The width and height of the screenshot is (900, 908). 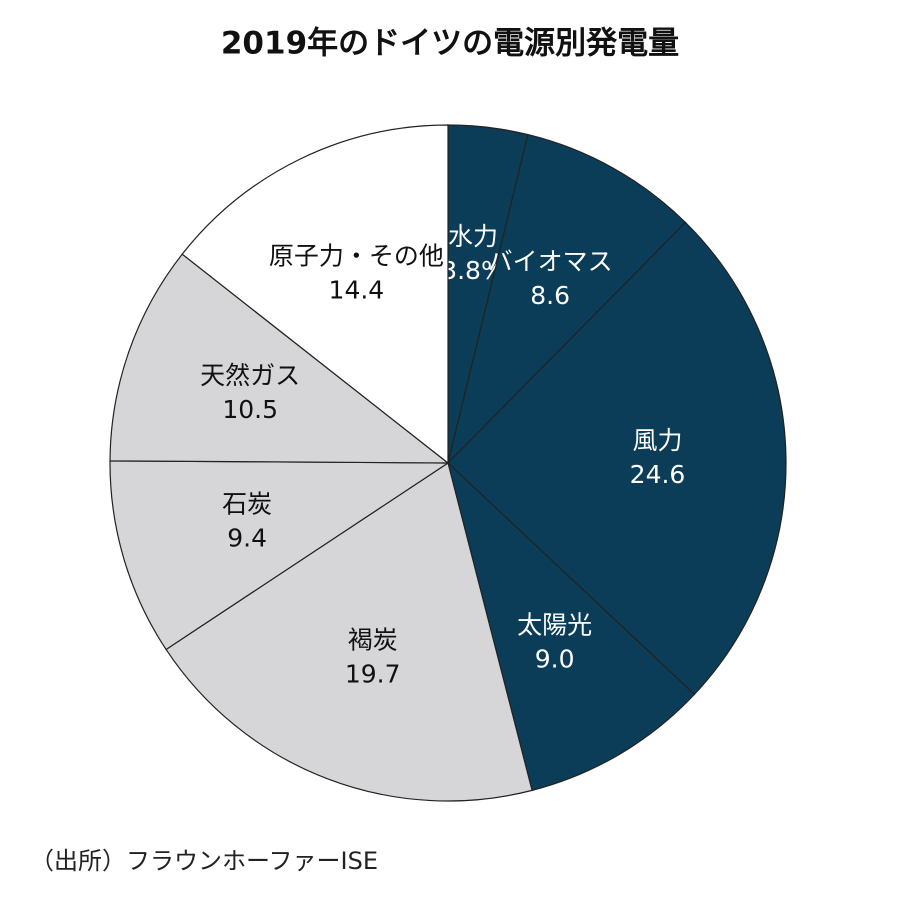 What do you see at coordinates (550, 295) in the screenshot?
I see `value-label: 8.6` at bounding box center [550, 295].